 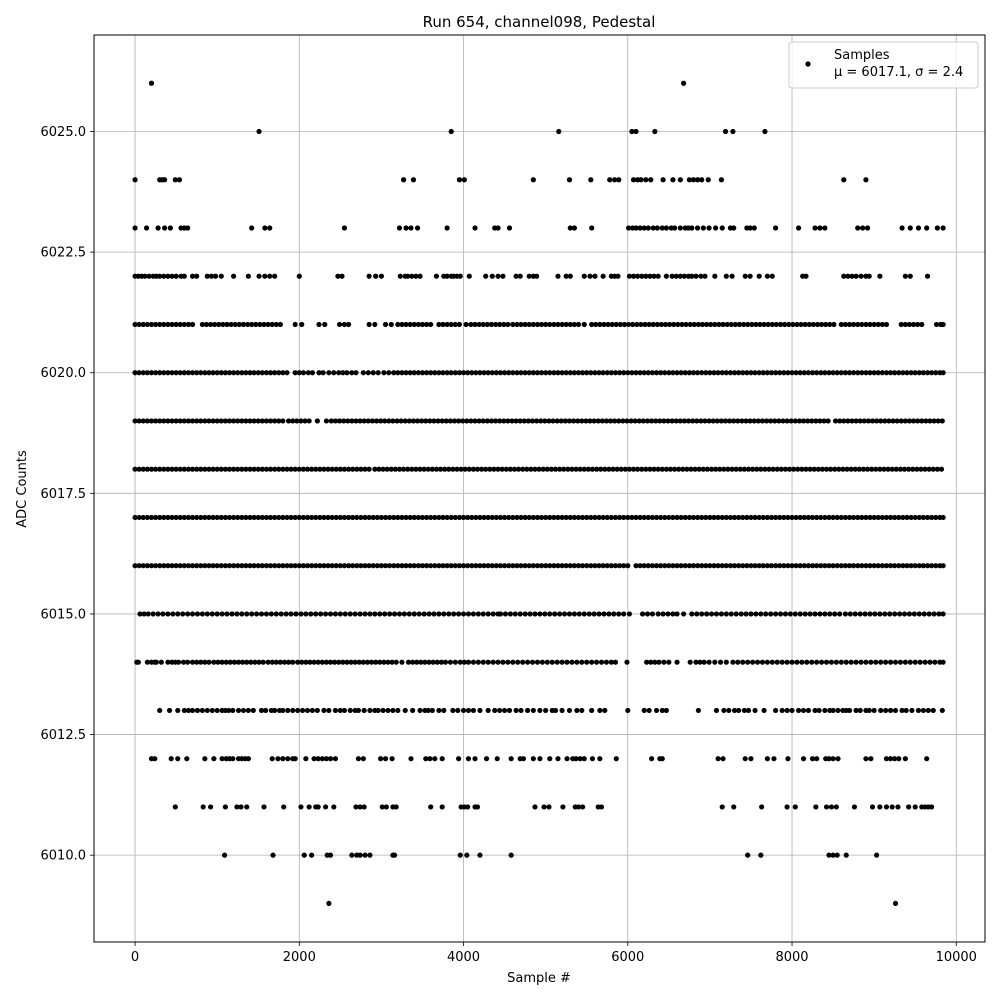 What do you see at coordinates (791, 957) in the screenshot?
I see `x-tick-label: 8000` at bounding box center [791, 957].